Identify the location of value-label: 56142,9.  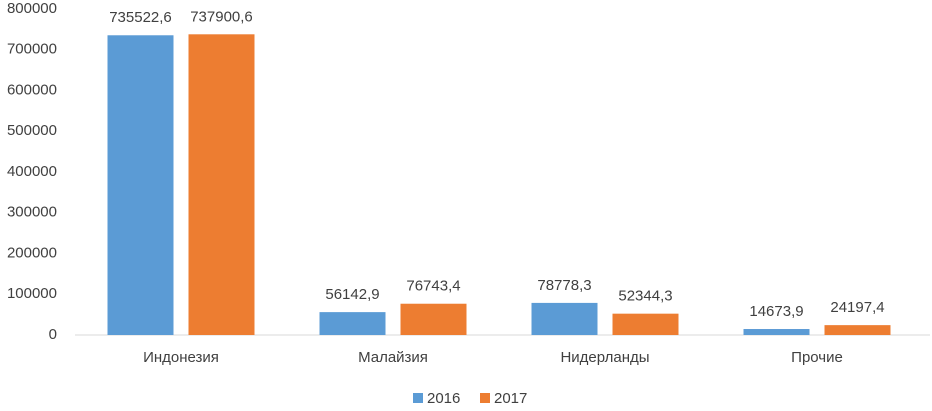
(352, 294).